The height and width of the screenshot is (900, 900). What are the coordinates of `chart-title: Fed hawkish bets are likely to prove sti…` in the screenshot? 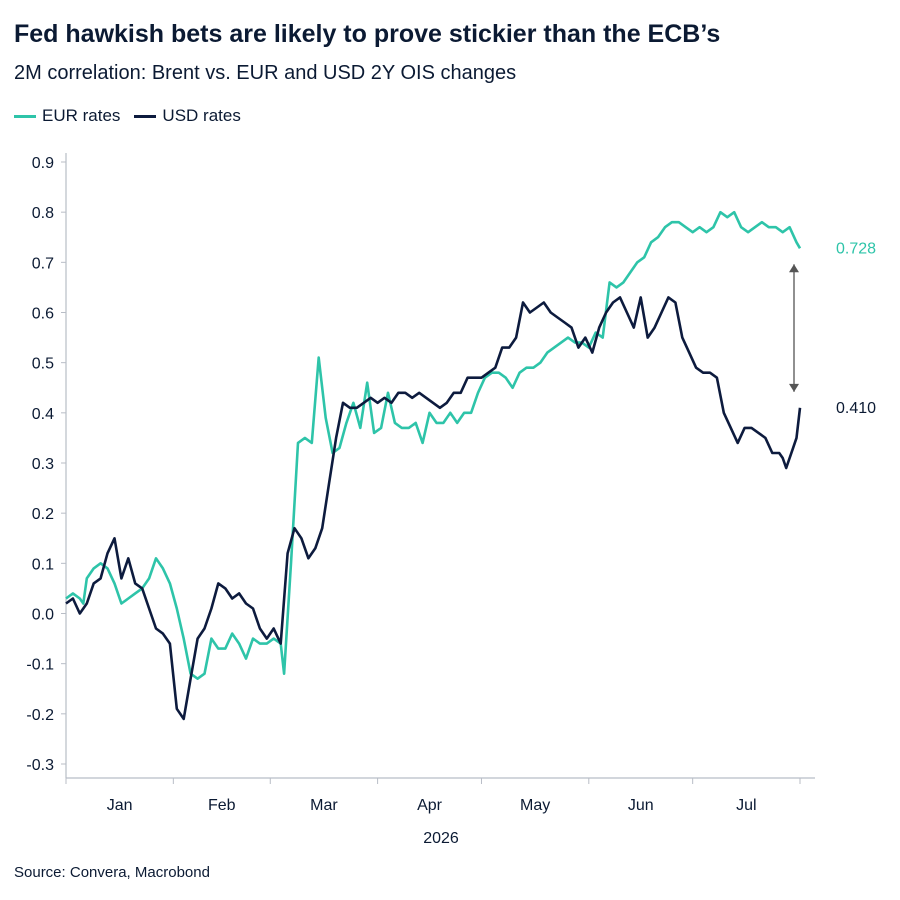 It's located at (367, 34).